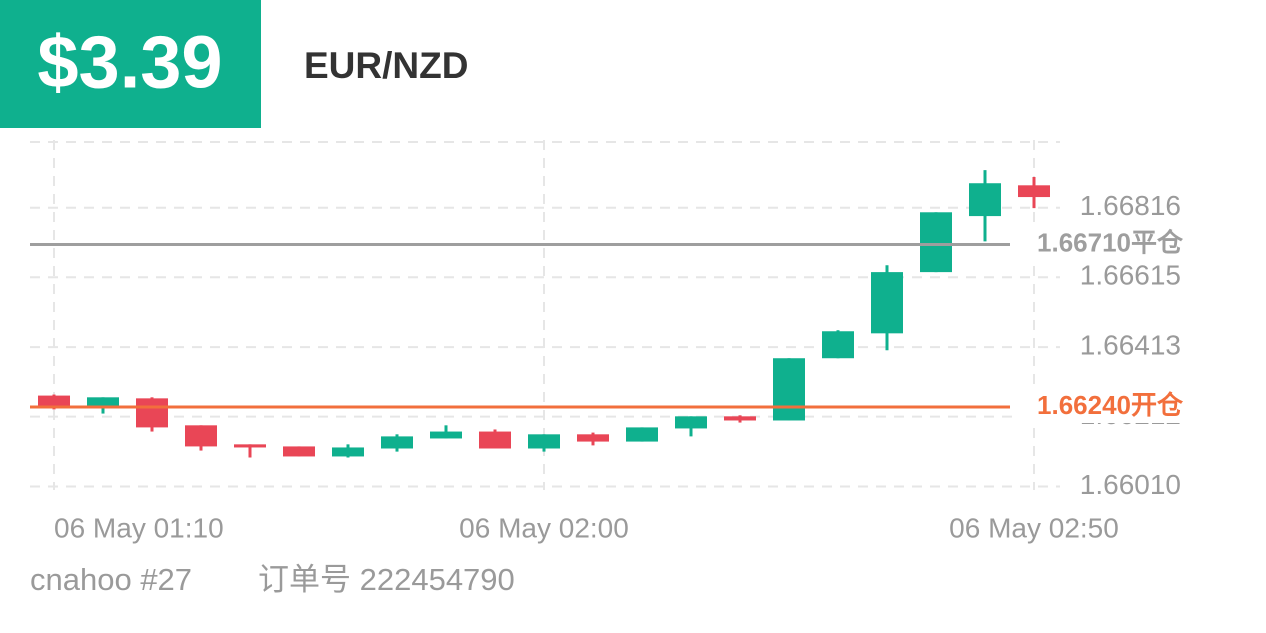 This screenshot has width=1266, height=633. Describe the element at coordinates (1130, 484) in the screenshot. I see `y-tick-label: 1.66010` at that location.